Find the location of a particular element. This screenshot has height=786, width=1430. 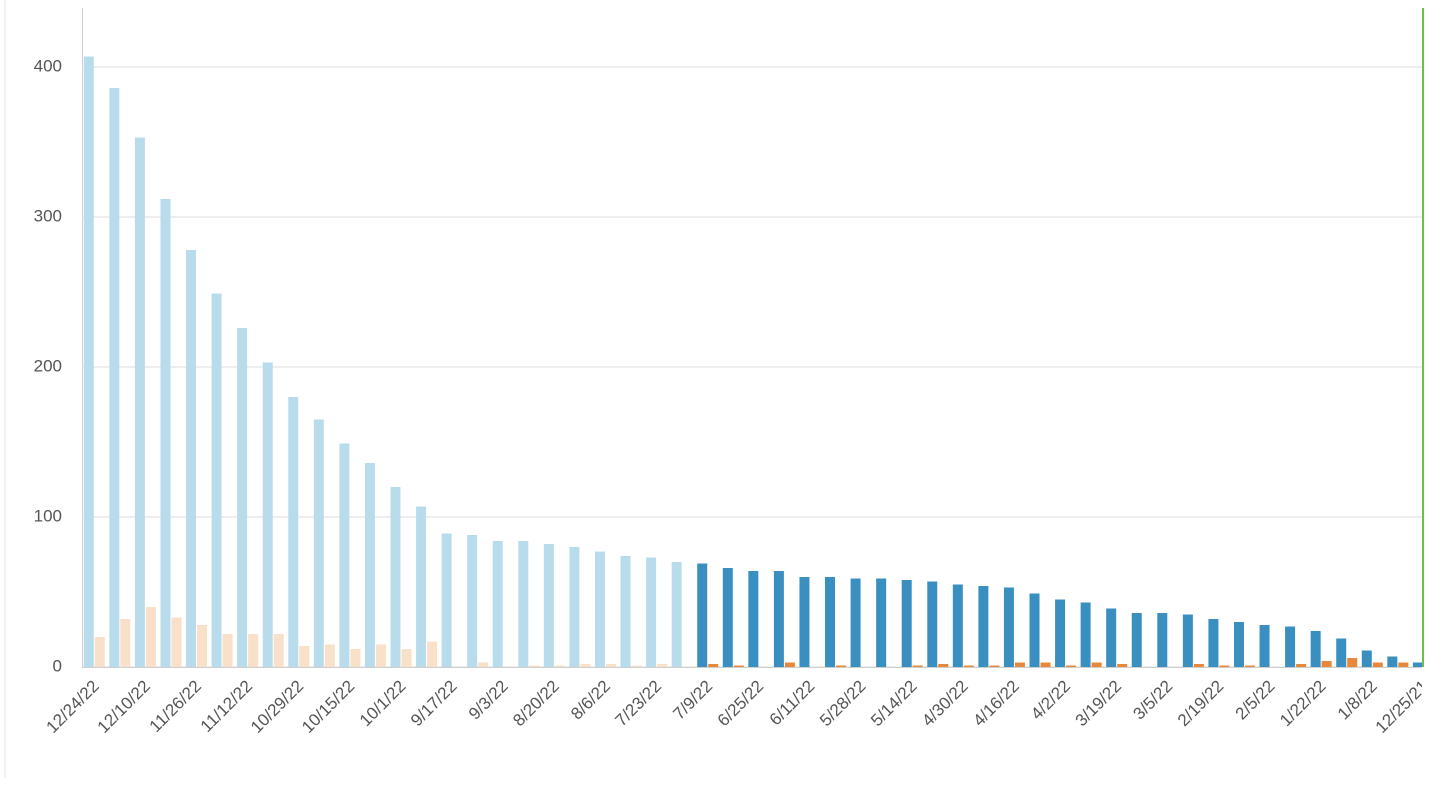

x-tick-label: 2/19/22 is located at coordinates (1201, 704).